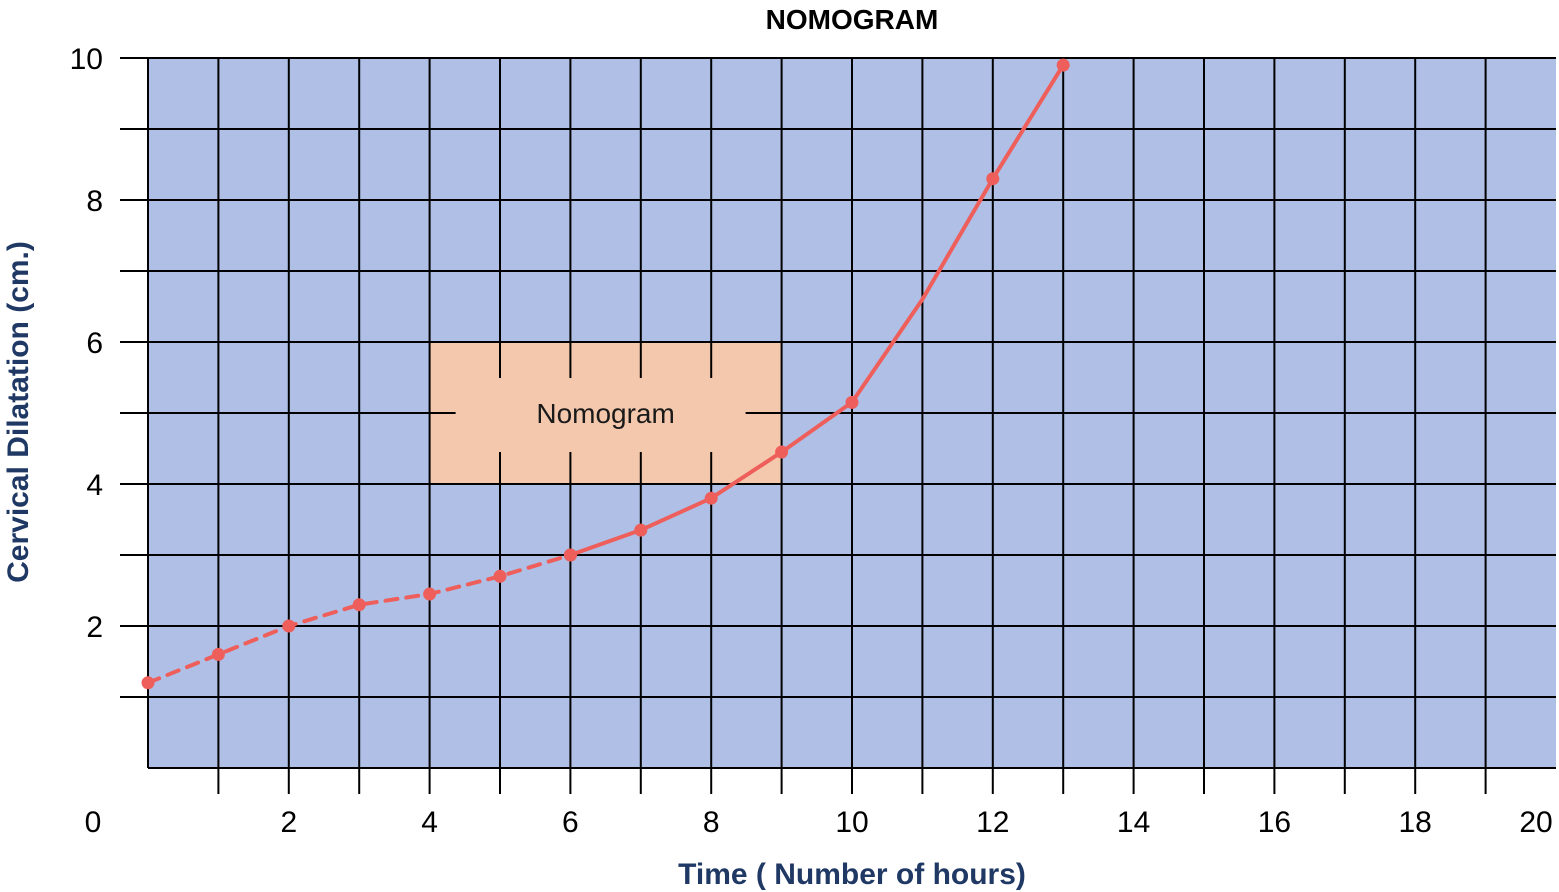 The height and width of the screenshot is (892, 1559). What do you see at coordinates (94, 201) in the screenshot?
I see `y-tick-label: 8` at bounding box center [94, 201].